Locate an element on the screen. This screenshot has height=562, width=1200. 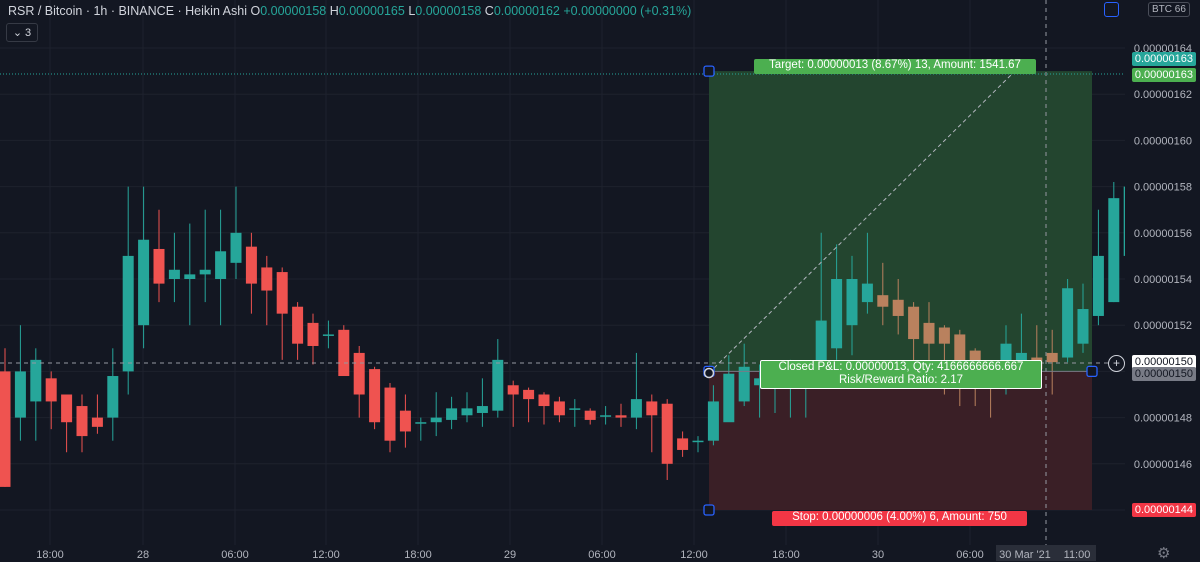
symbol-title: RSR / Bitcoin is located at coordinates (45, 11).